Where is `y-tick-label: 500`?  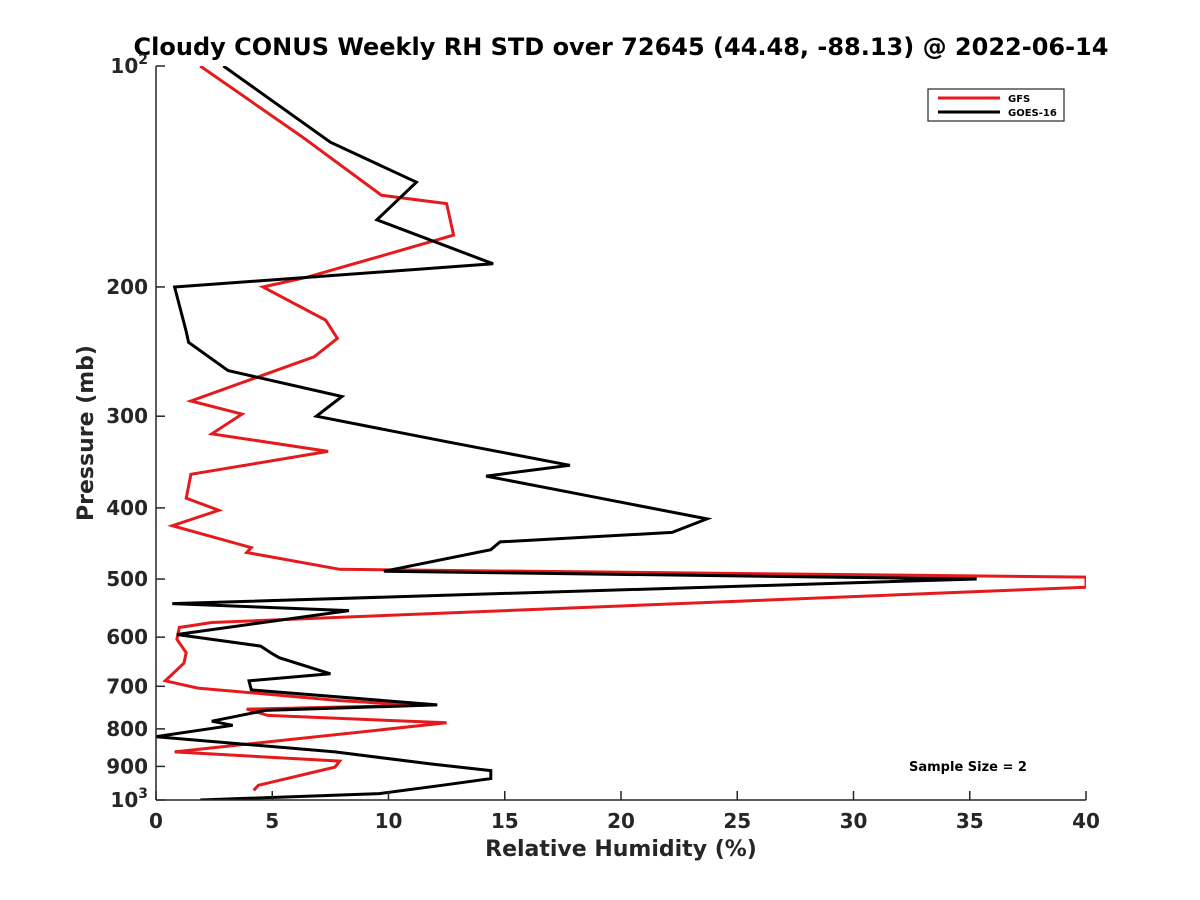
y-tick-label: 500 is located at coordinates (127, 579).